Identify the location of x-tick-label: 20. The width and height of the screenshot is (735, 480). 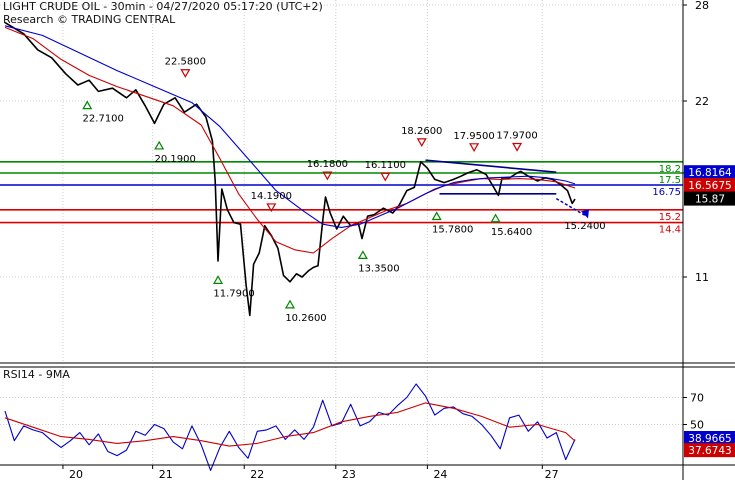
(76, 474).